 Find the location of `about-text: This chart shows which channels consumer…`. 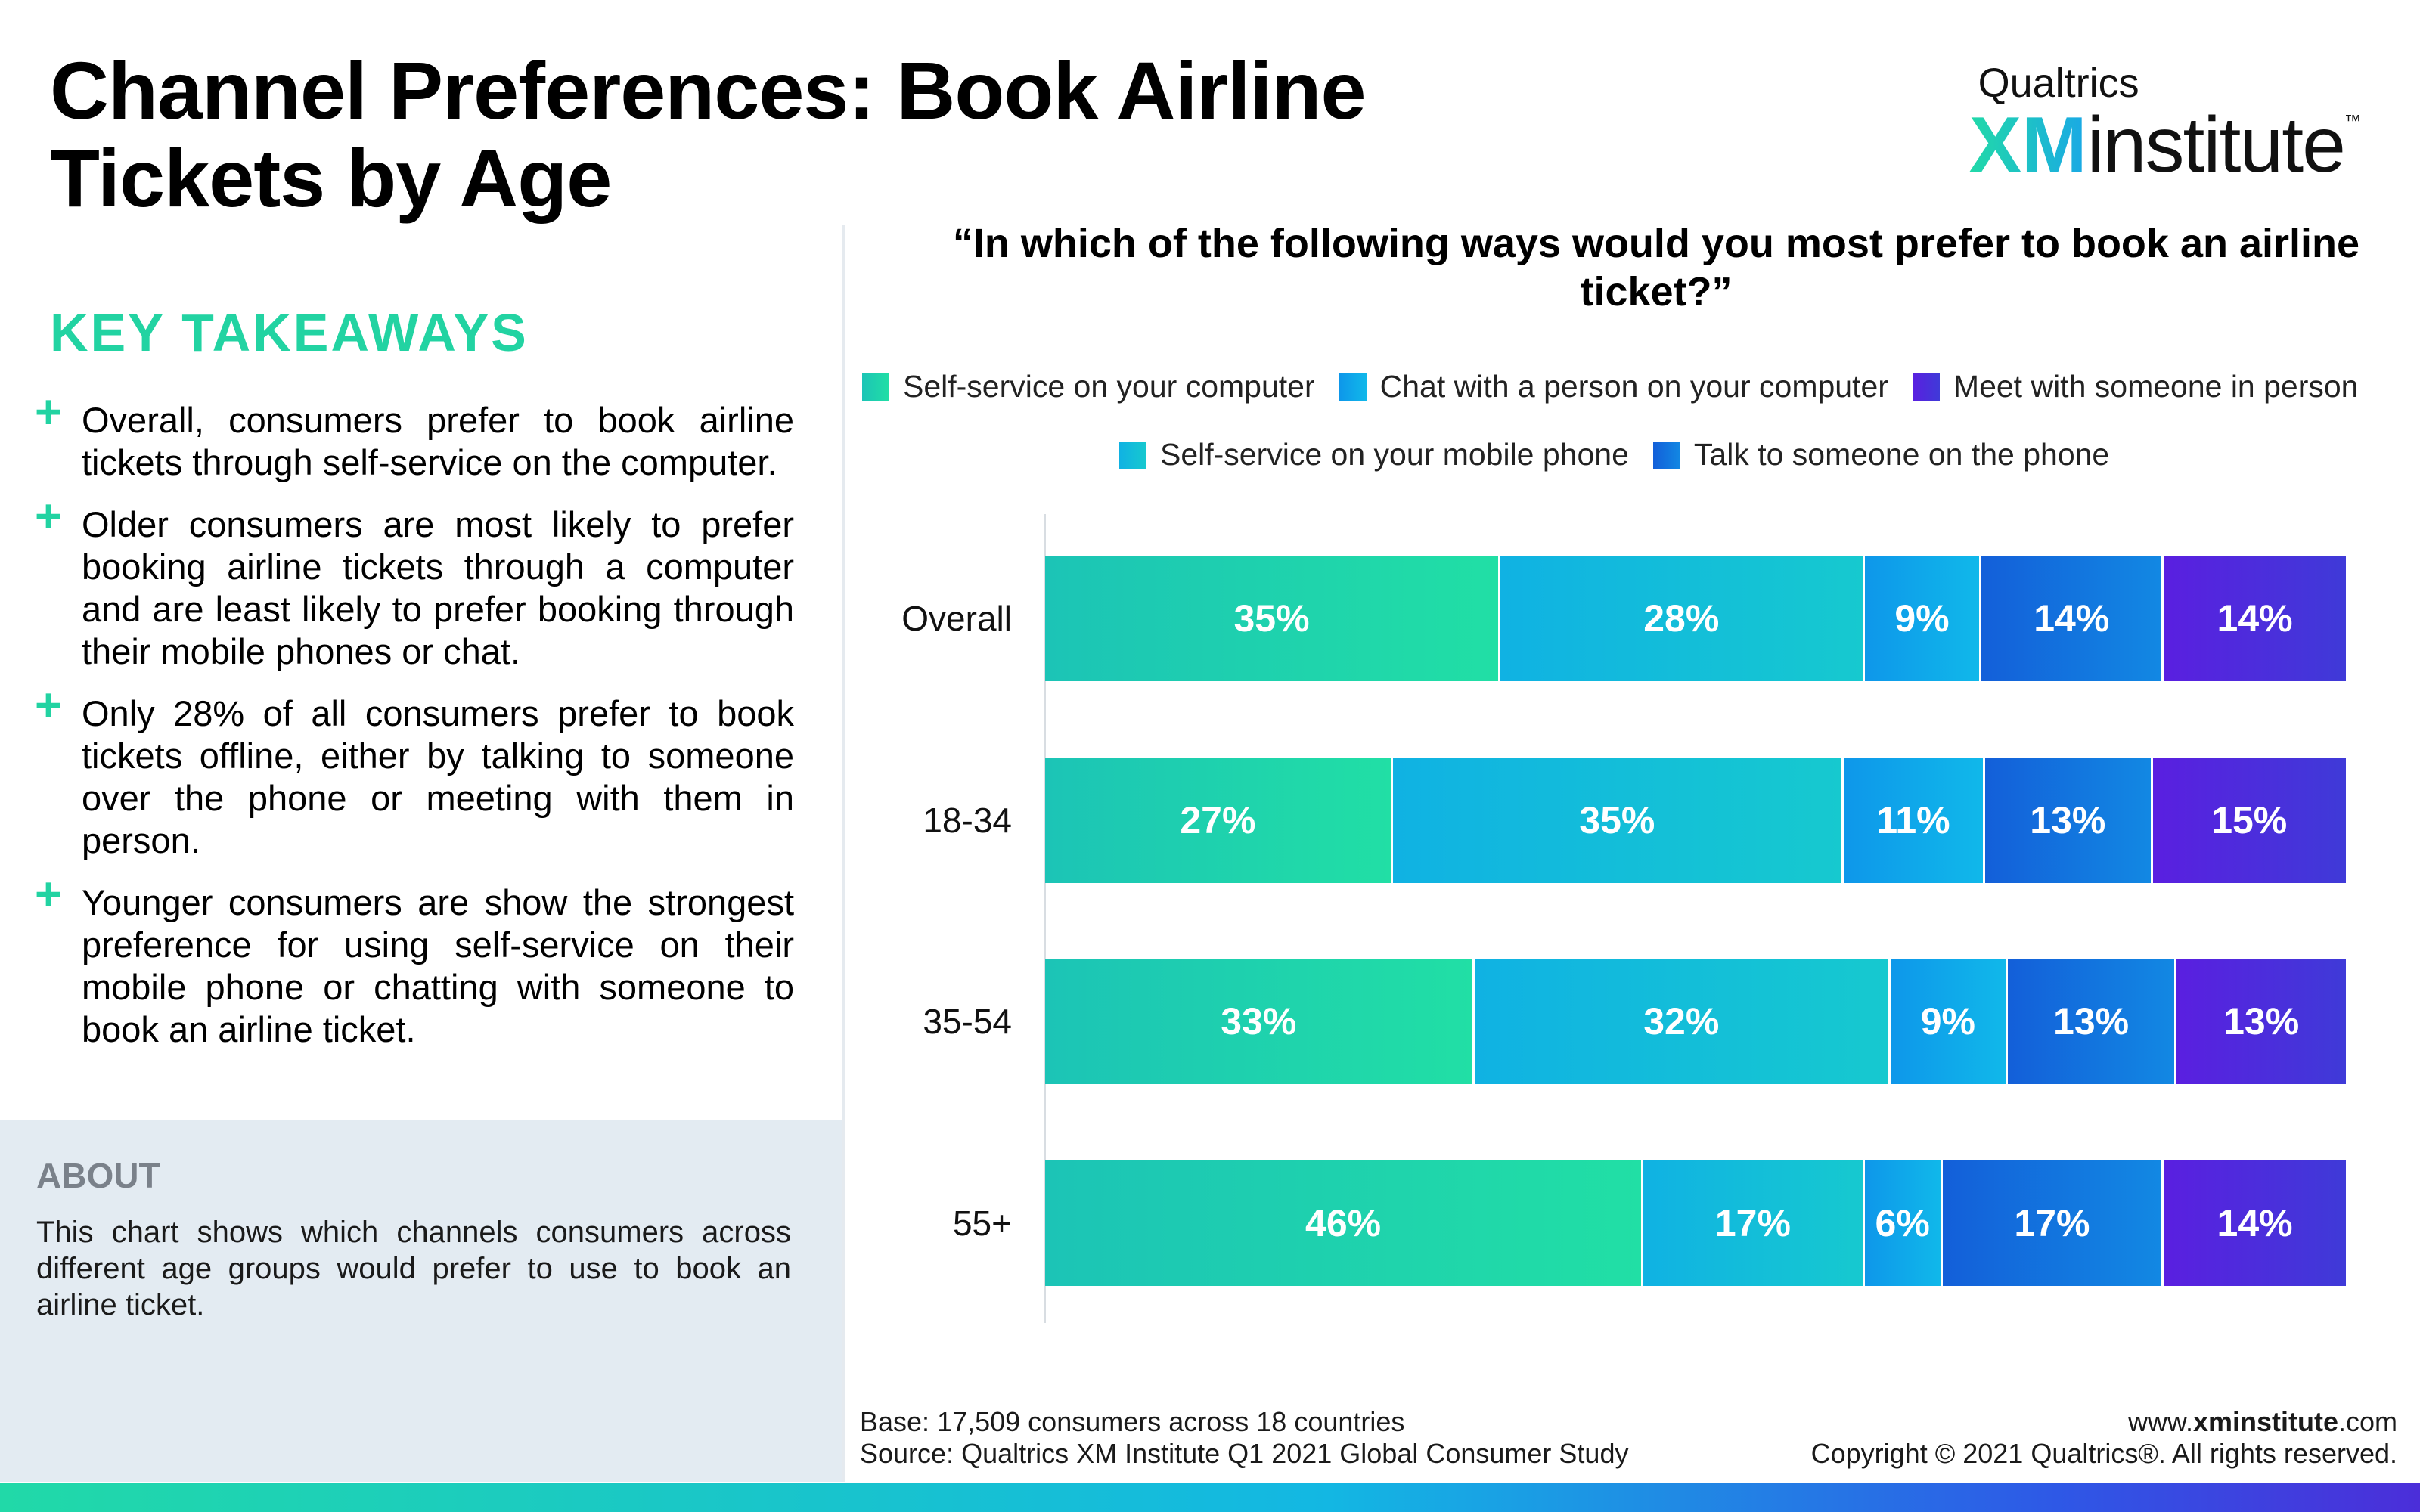

about-text: This chart shows which channels consumer… is located at coordinates (414, 1268).